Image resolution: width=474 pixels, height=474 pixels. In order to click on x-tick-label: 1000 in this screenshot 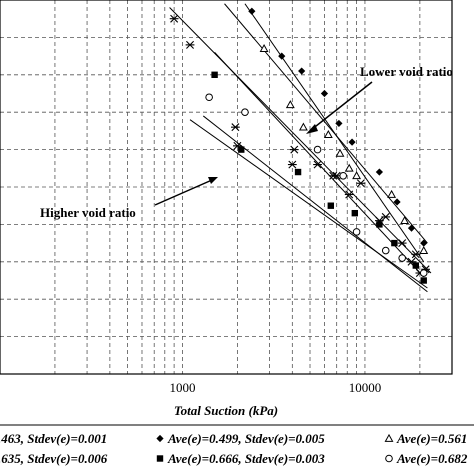, I will do `click(182, 387)`.